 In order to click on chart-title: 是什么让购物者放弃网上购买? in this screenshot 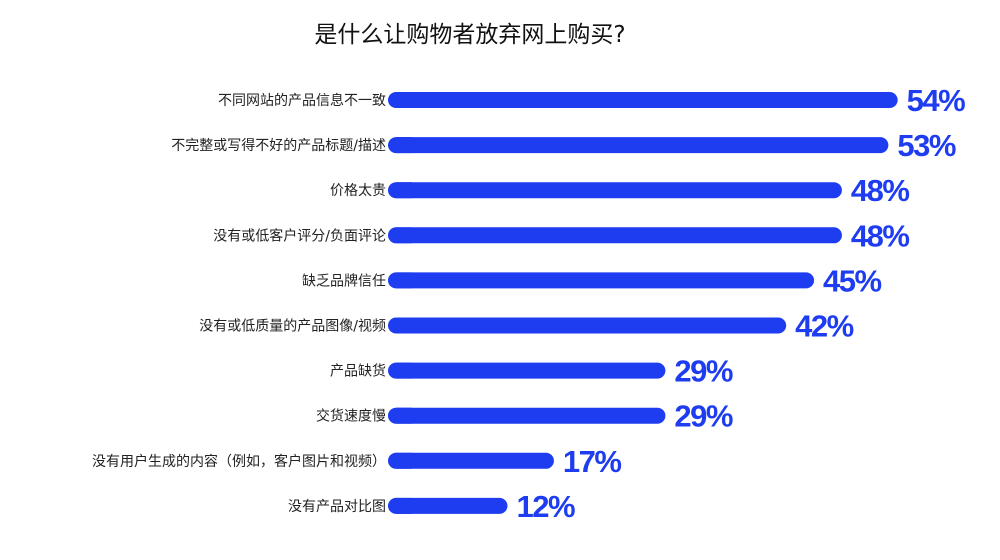, I will do `click(469, 35)`.